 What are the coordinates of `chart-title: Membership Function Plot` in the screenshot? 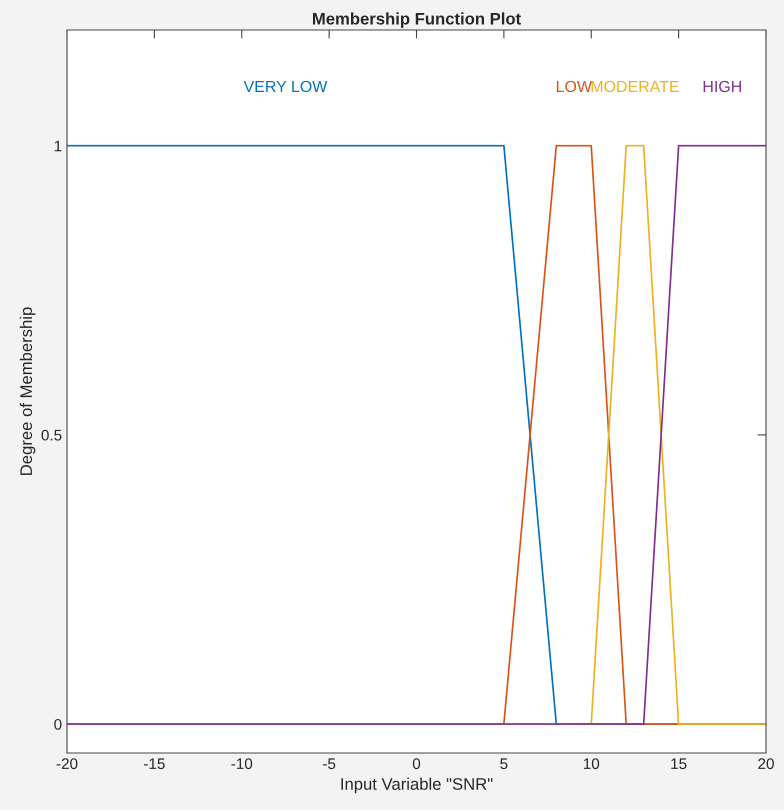 It's located at (416, 20).